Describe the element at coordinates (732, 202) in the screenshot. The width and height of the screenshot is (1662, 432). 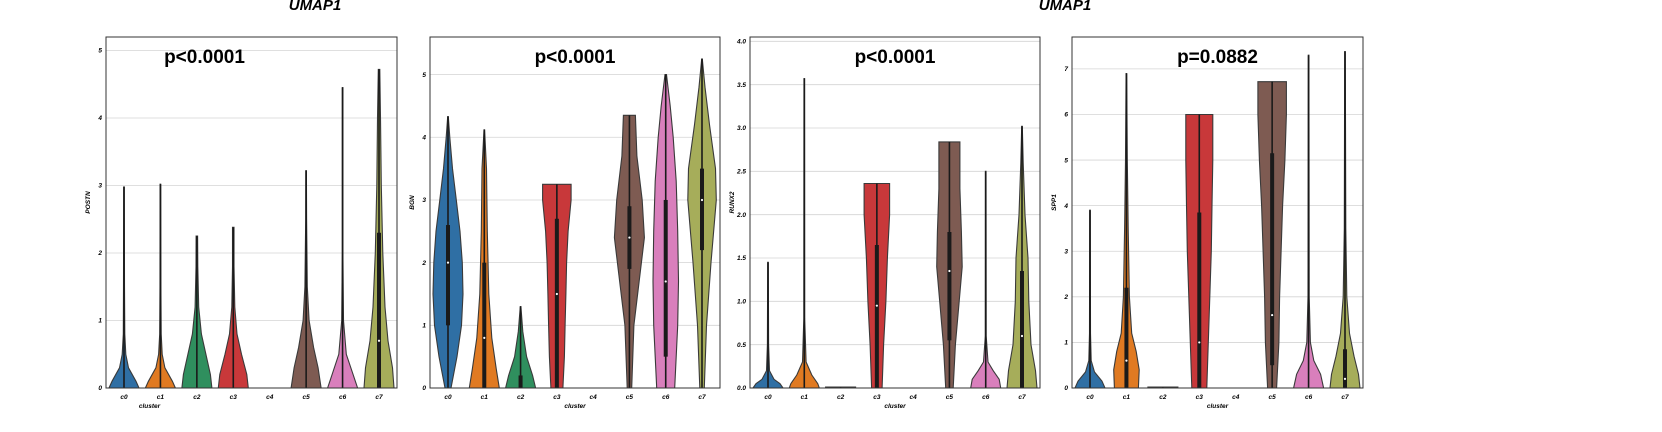
I see `y-axis-label: RUNX2` at that location.